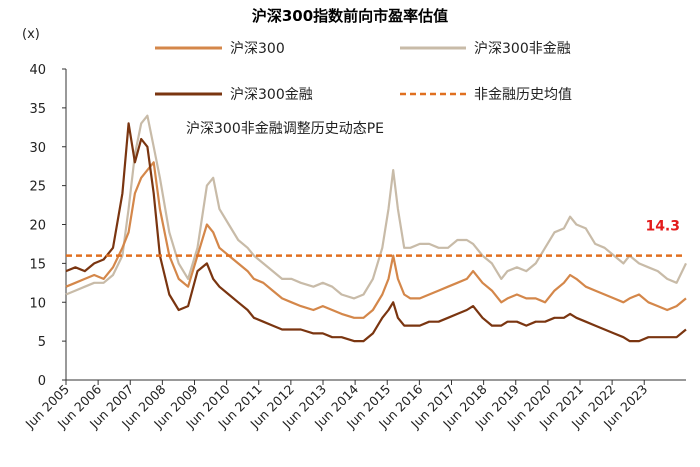 The height and width of the screenshot is (467, 700). Describe the element at coordinates (662, 227) in the screenshot. I see `hist-mean-value-label: 14.3` at that location.